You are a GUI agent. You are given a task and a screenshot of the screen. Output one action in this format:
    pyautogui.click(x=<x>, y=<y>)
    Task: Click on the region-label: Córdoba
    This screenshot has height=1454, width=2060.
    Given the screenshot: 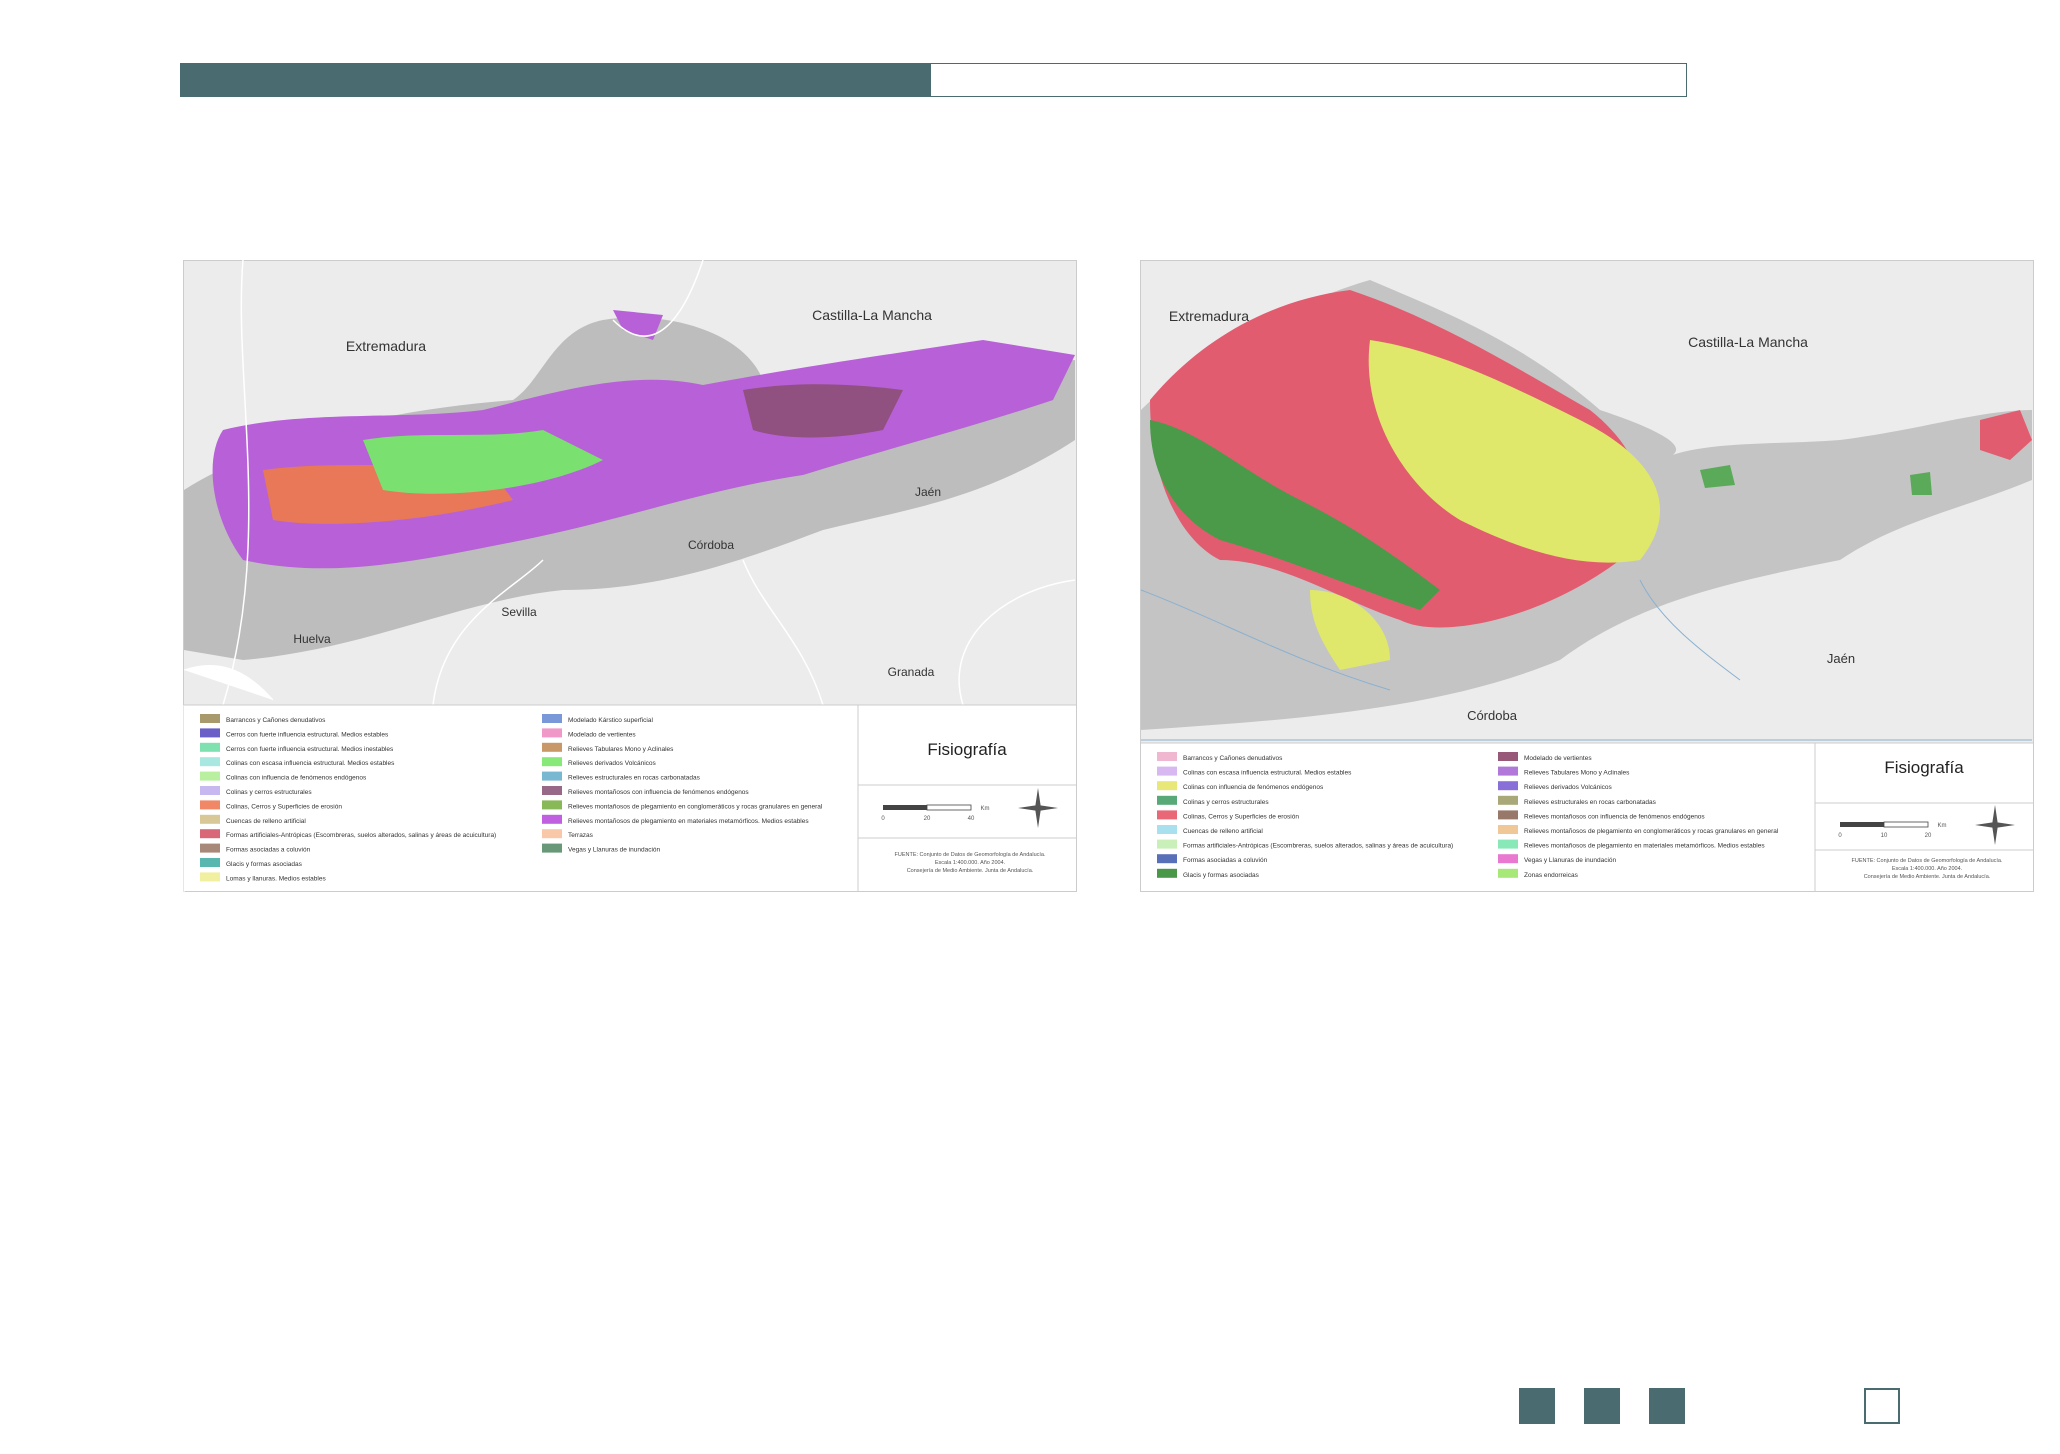 What is the action you would take?
    pyautogui.click(x=1492, y=715)
    